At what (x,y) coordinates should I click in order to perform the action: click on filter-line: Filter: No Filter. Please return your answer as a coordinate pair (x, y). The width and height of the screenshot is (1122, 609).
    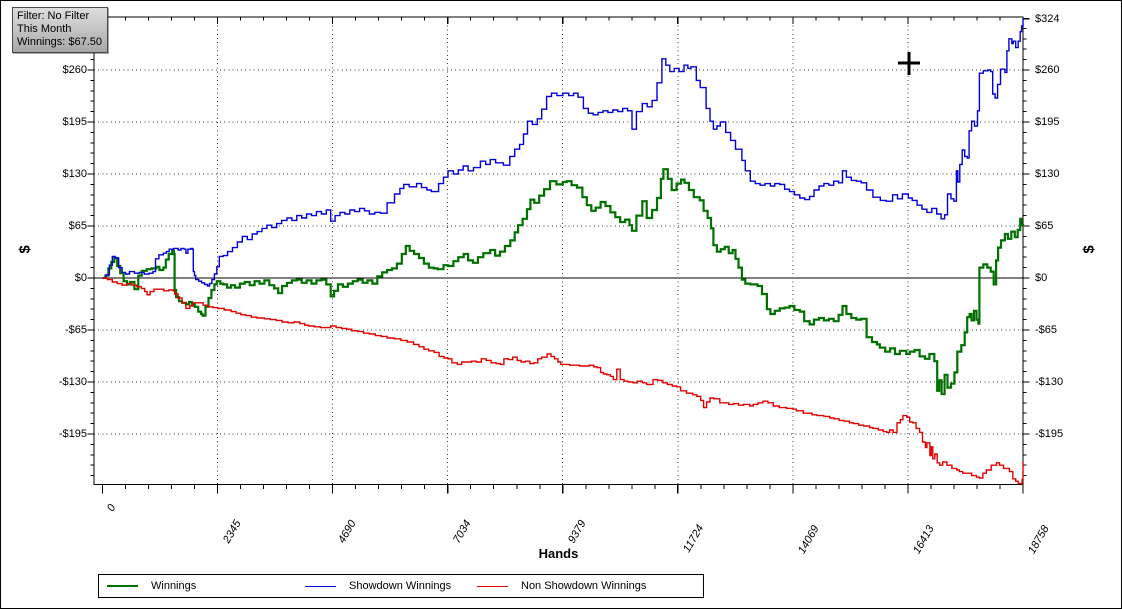
    Looking at the image, I should click on (53, 16).